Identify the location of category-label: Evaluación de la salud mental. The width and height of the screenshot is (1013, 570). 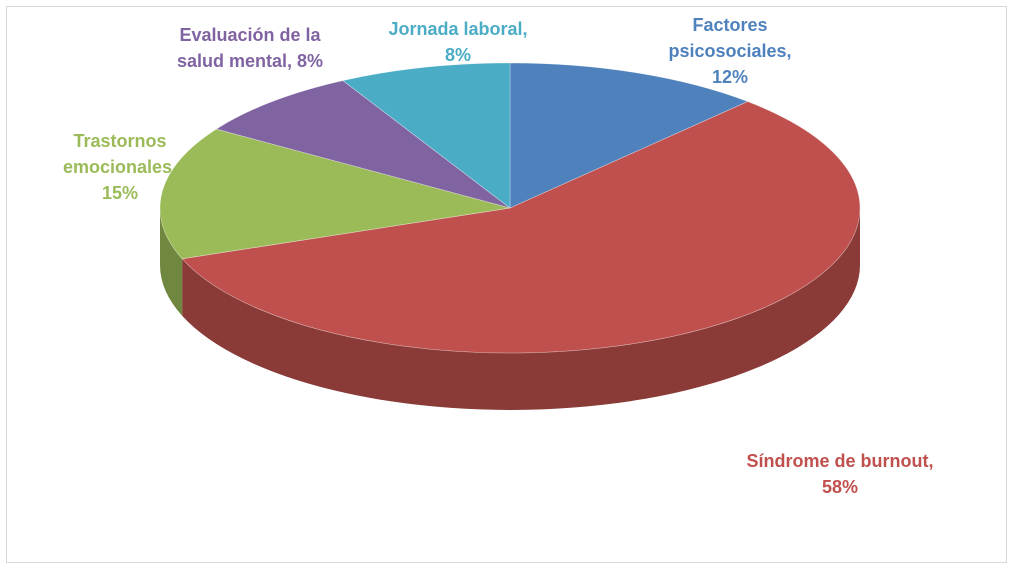
(248, 48).